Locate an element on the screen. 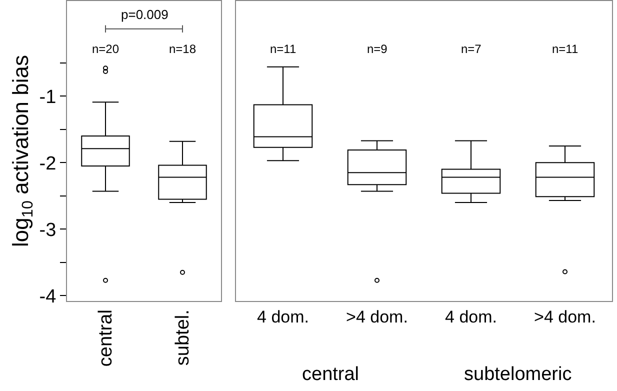 Image resolution: width=617 pixels, height=391 pixels. y-tick-label: -3 is located at coordinates (47, 230).